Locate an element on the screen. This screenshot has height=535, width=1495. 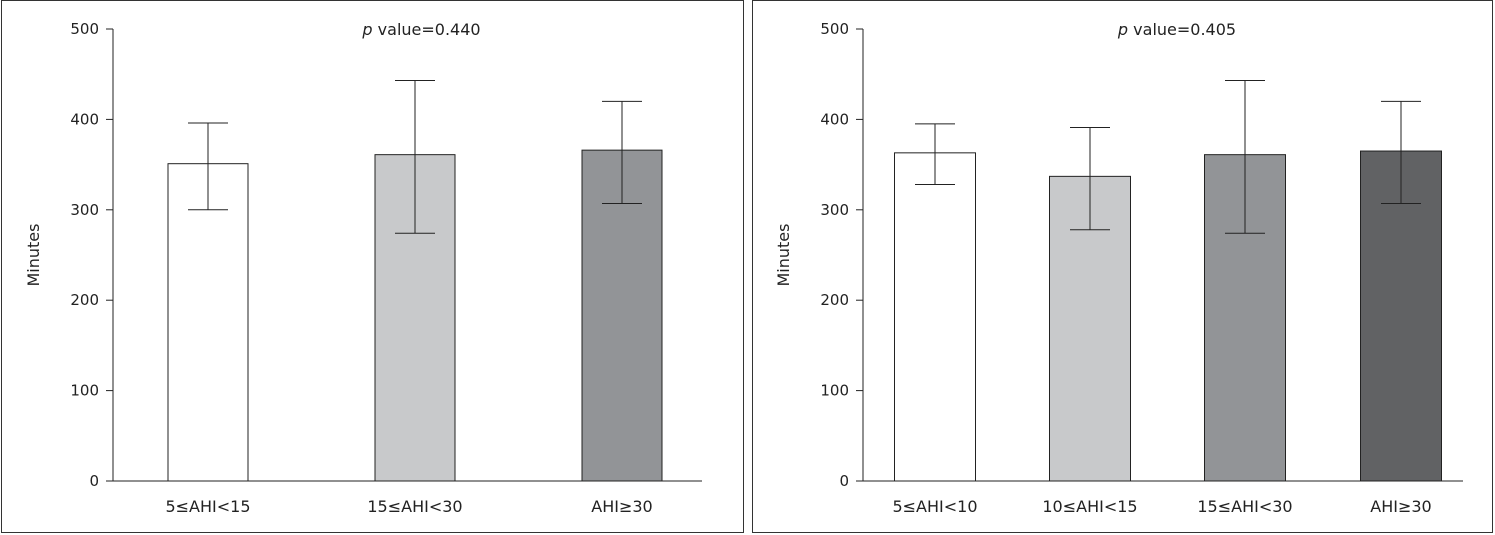
p-value-annotation: p value=0.440 is located at coordinates (420, 29).